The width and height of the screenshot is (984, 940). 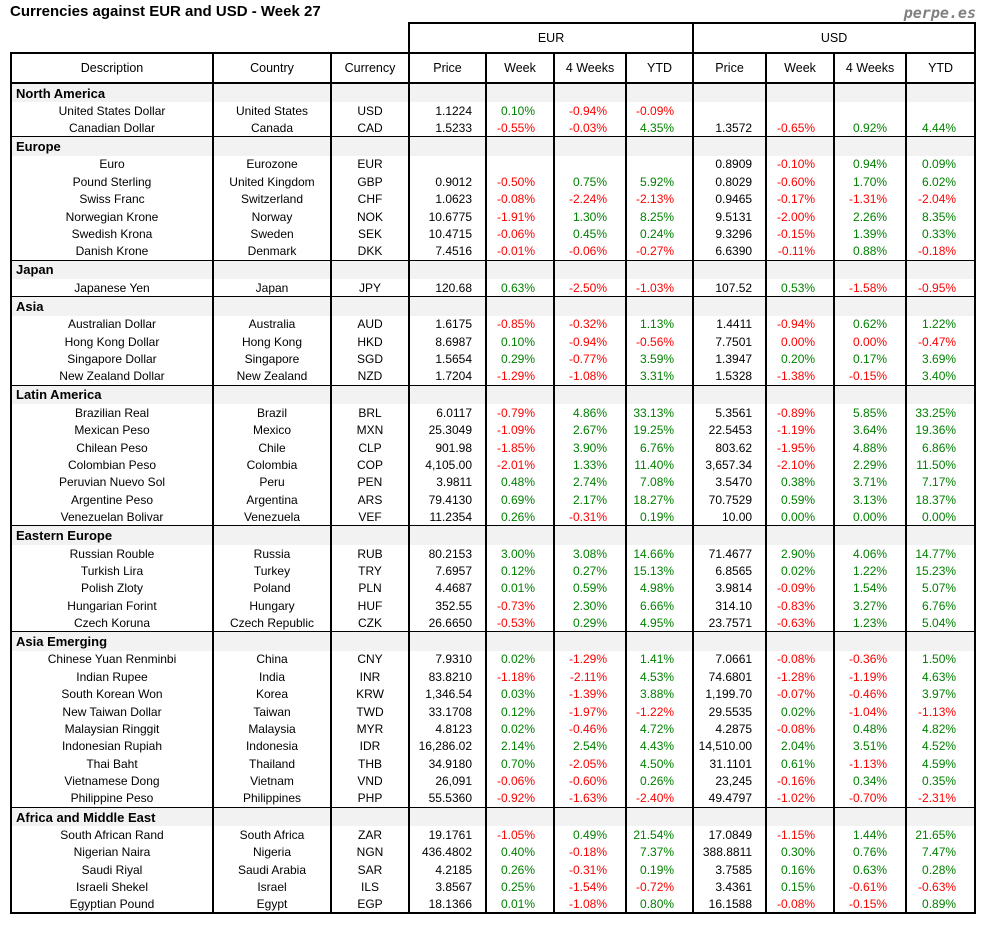 I want to click on cell-usd-week: -2.00%, so click(x=800, y=216).